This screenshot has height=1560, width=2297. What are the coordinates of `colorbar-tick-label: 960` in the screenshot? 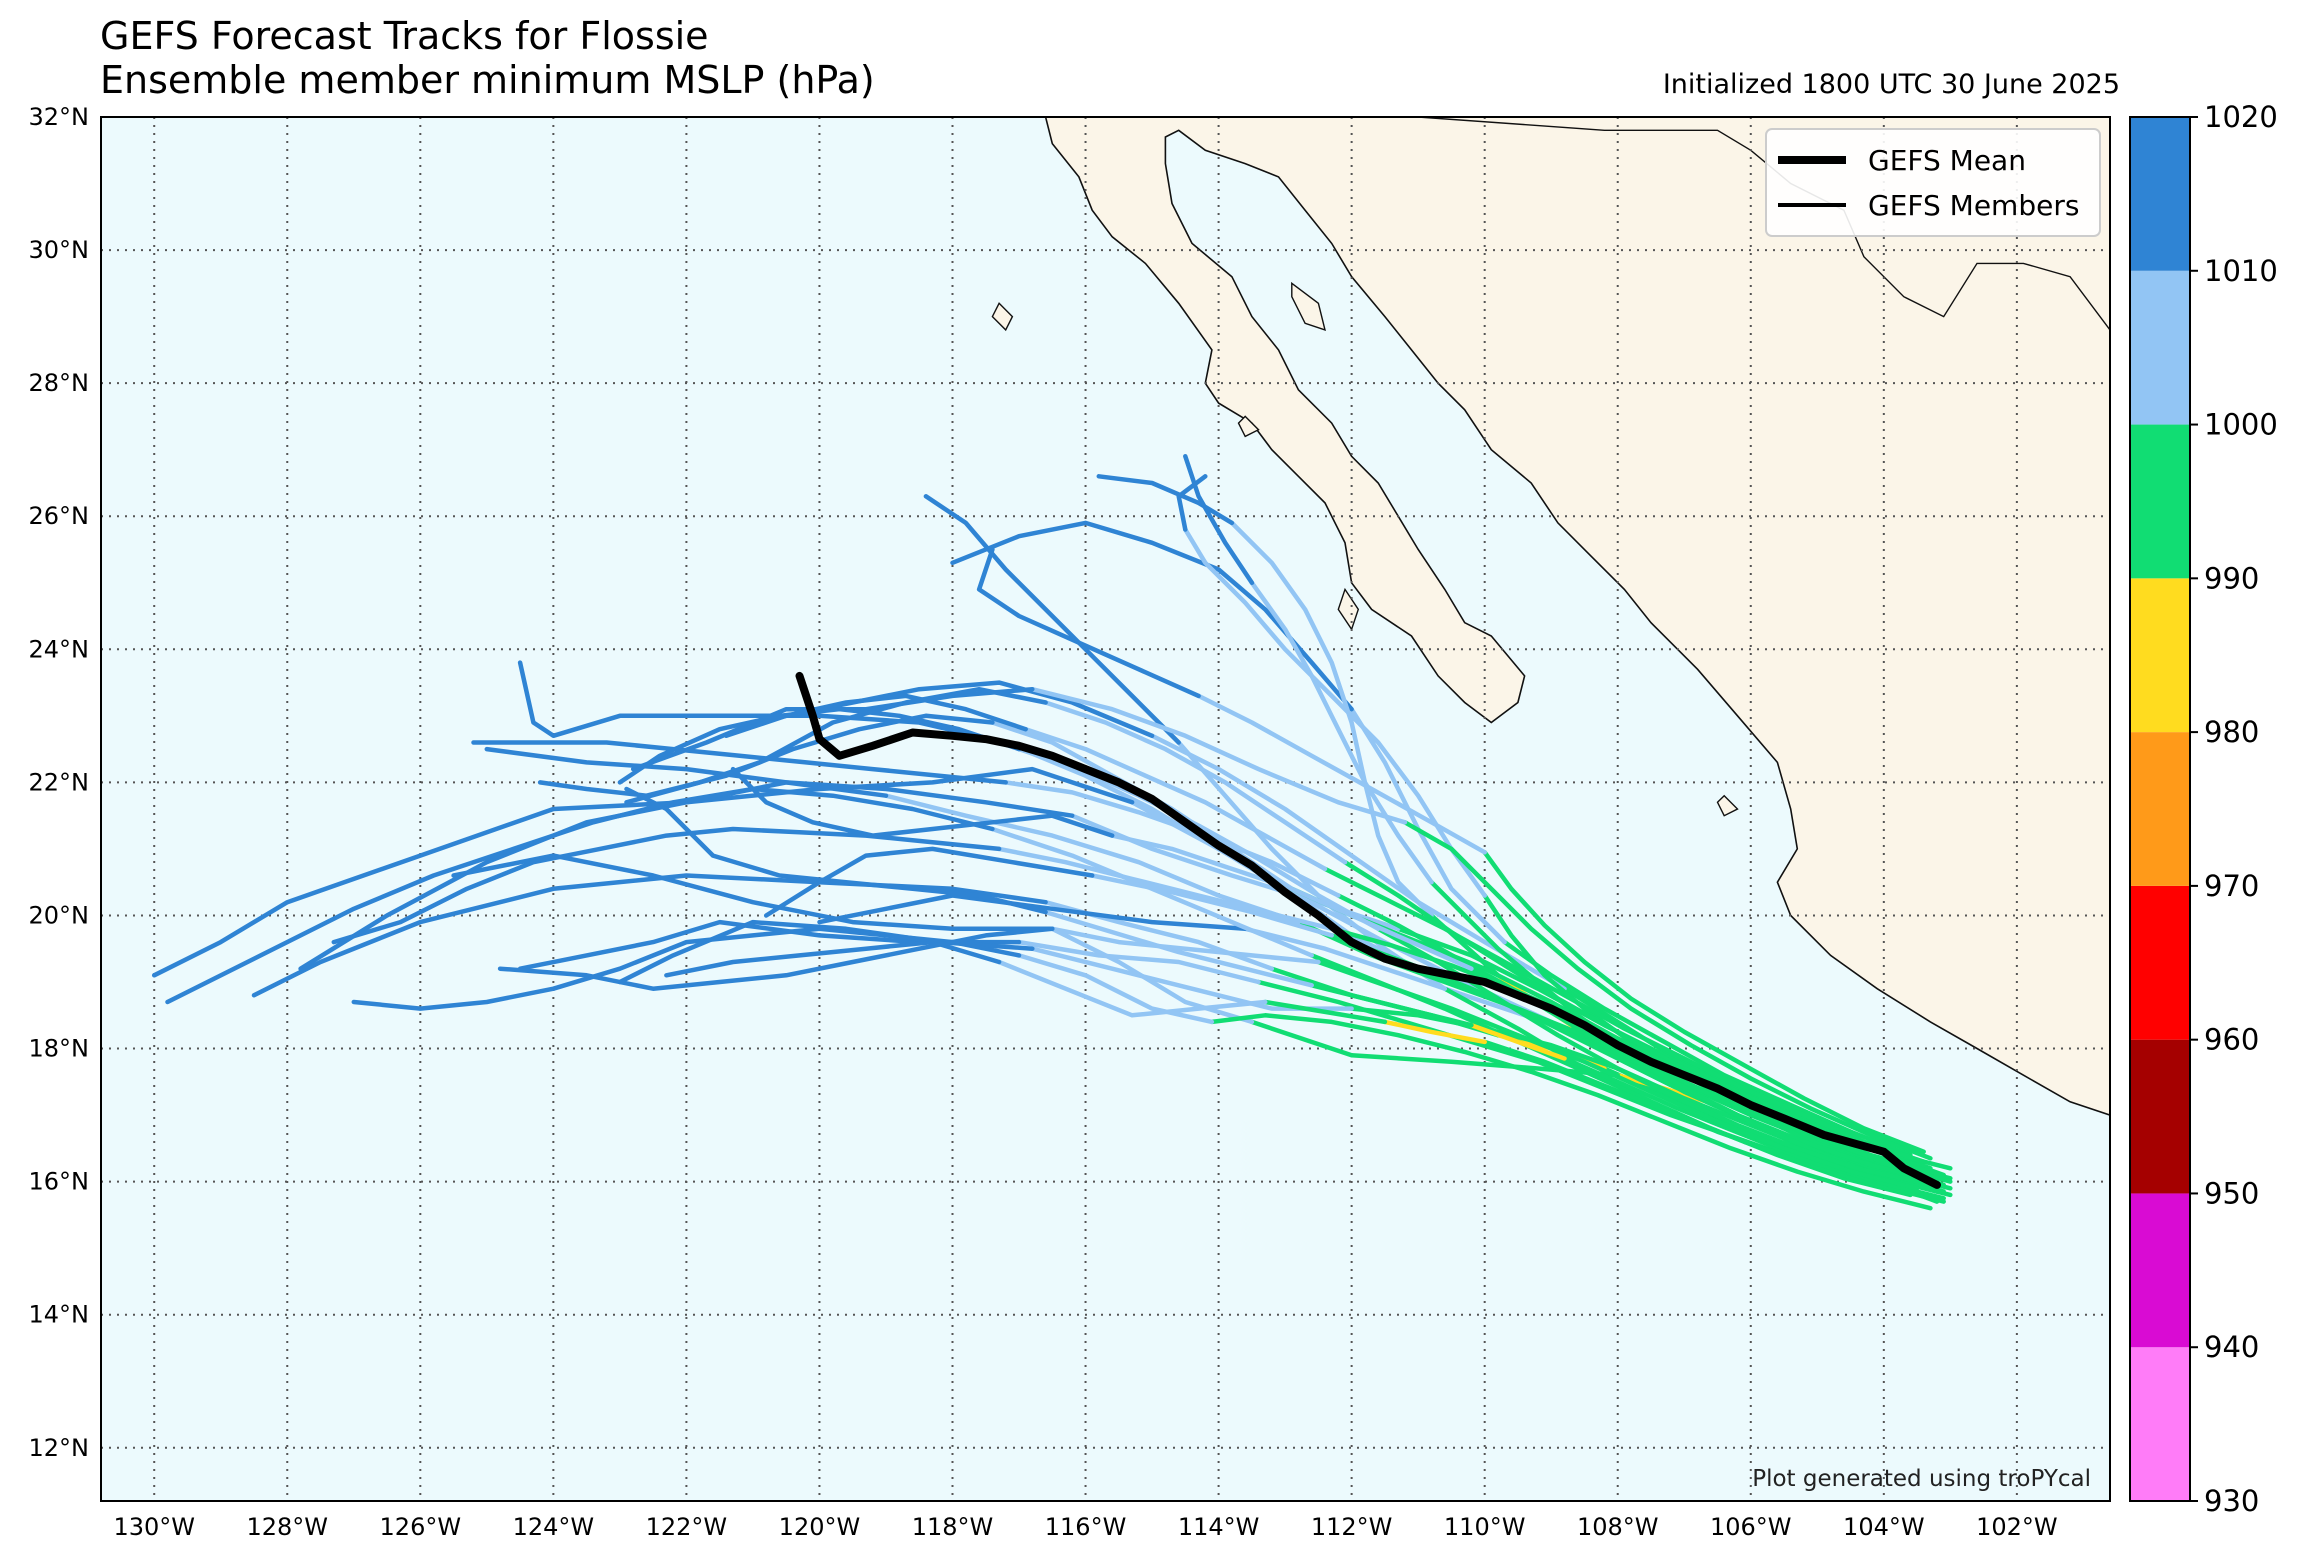 It's located at (2231, 1040).